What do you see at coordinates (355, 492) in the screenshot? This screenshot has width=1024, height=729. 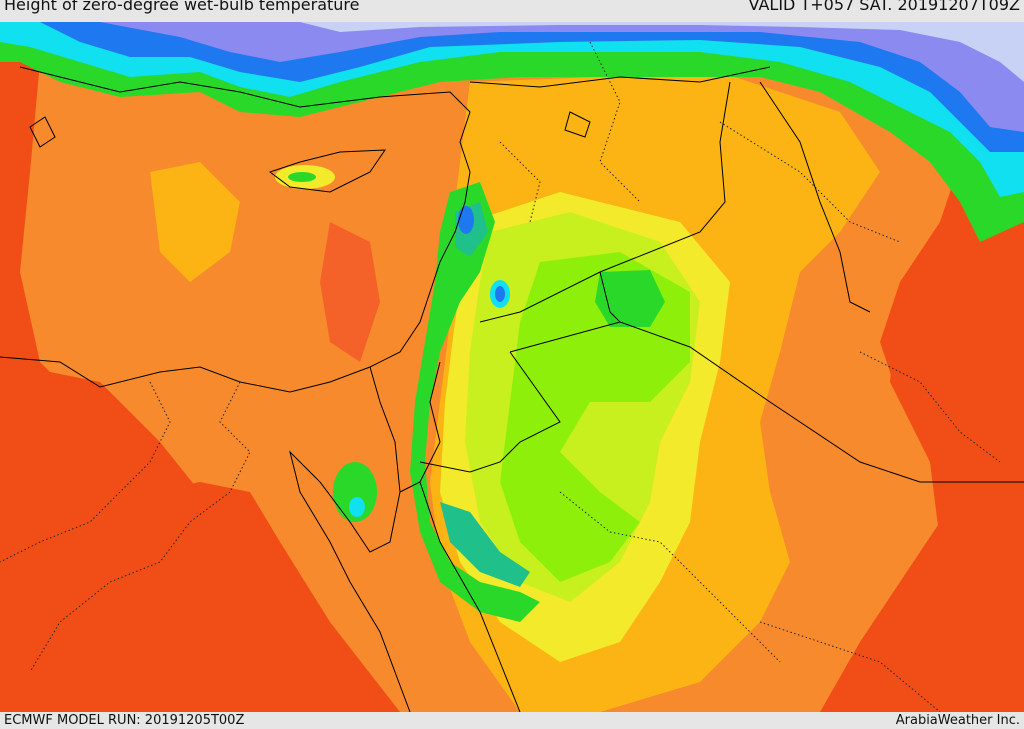 I see `sinai-green-spot` at bounding box center [355, 492].